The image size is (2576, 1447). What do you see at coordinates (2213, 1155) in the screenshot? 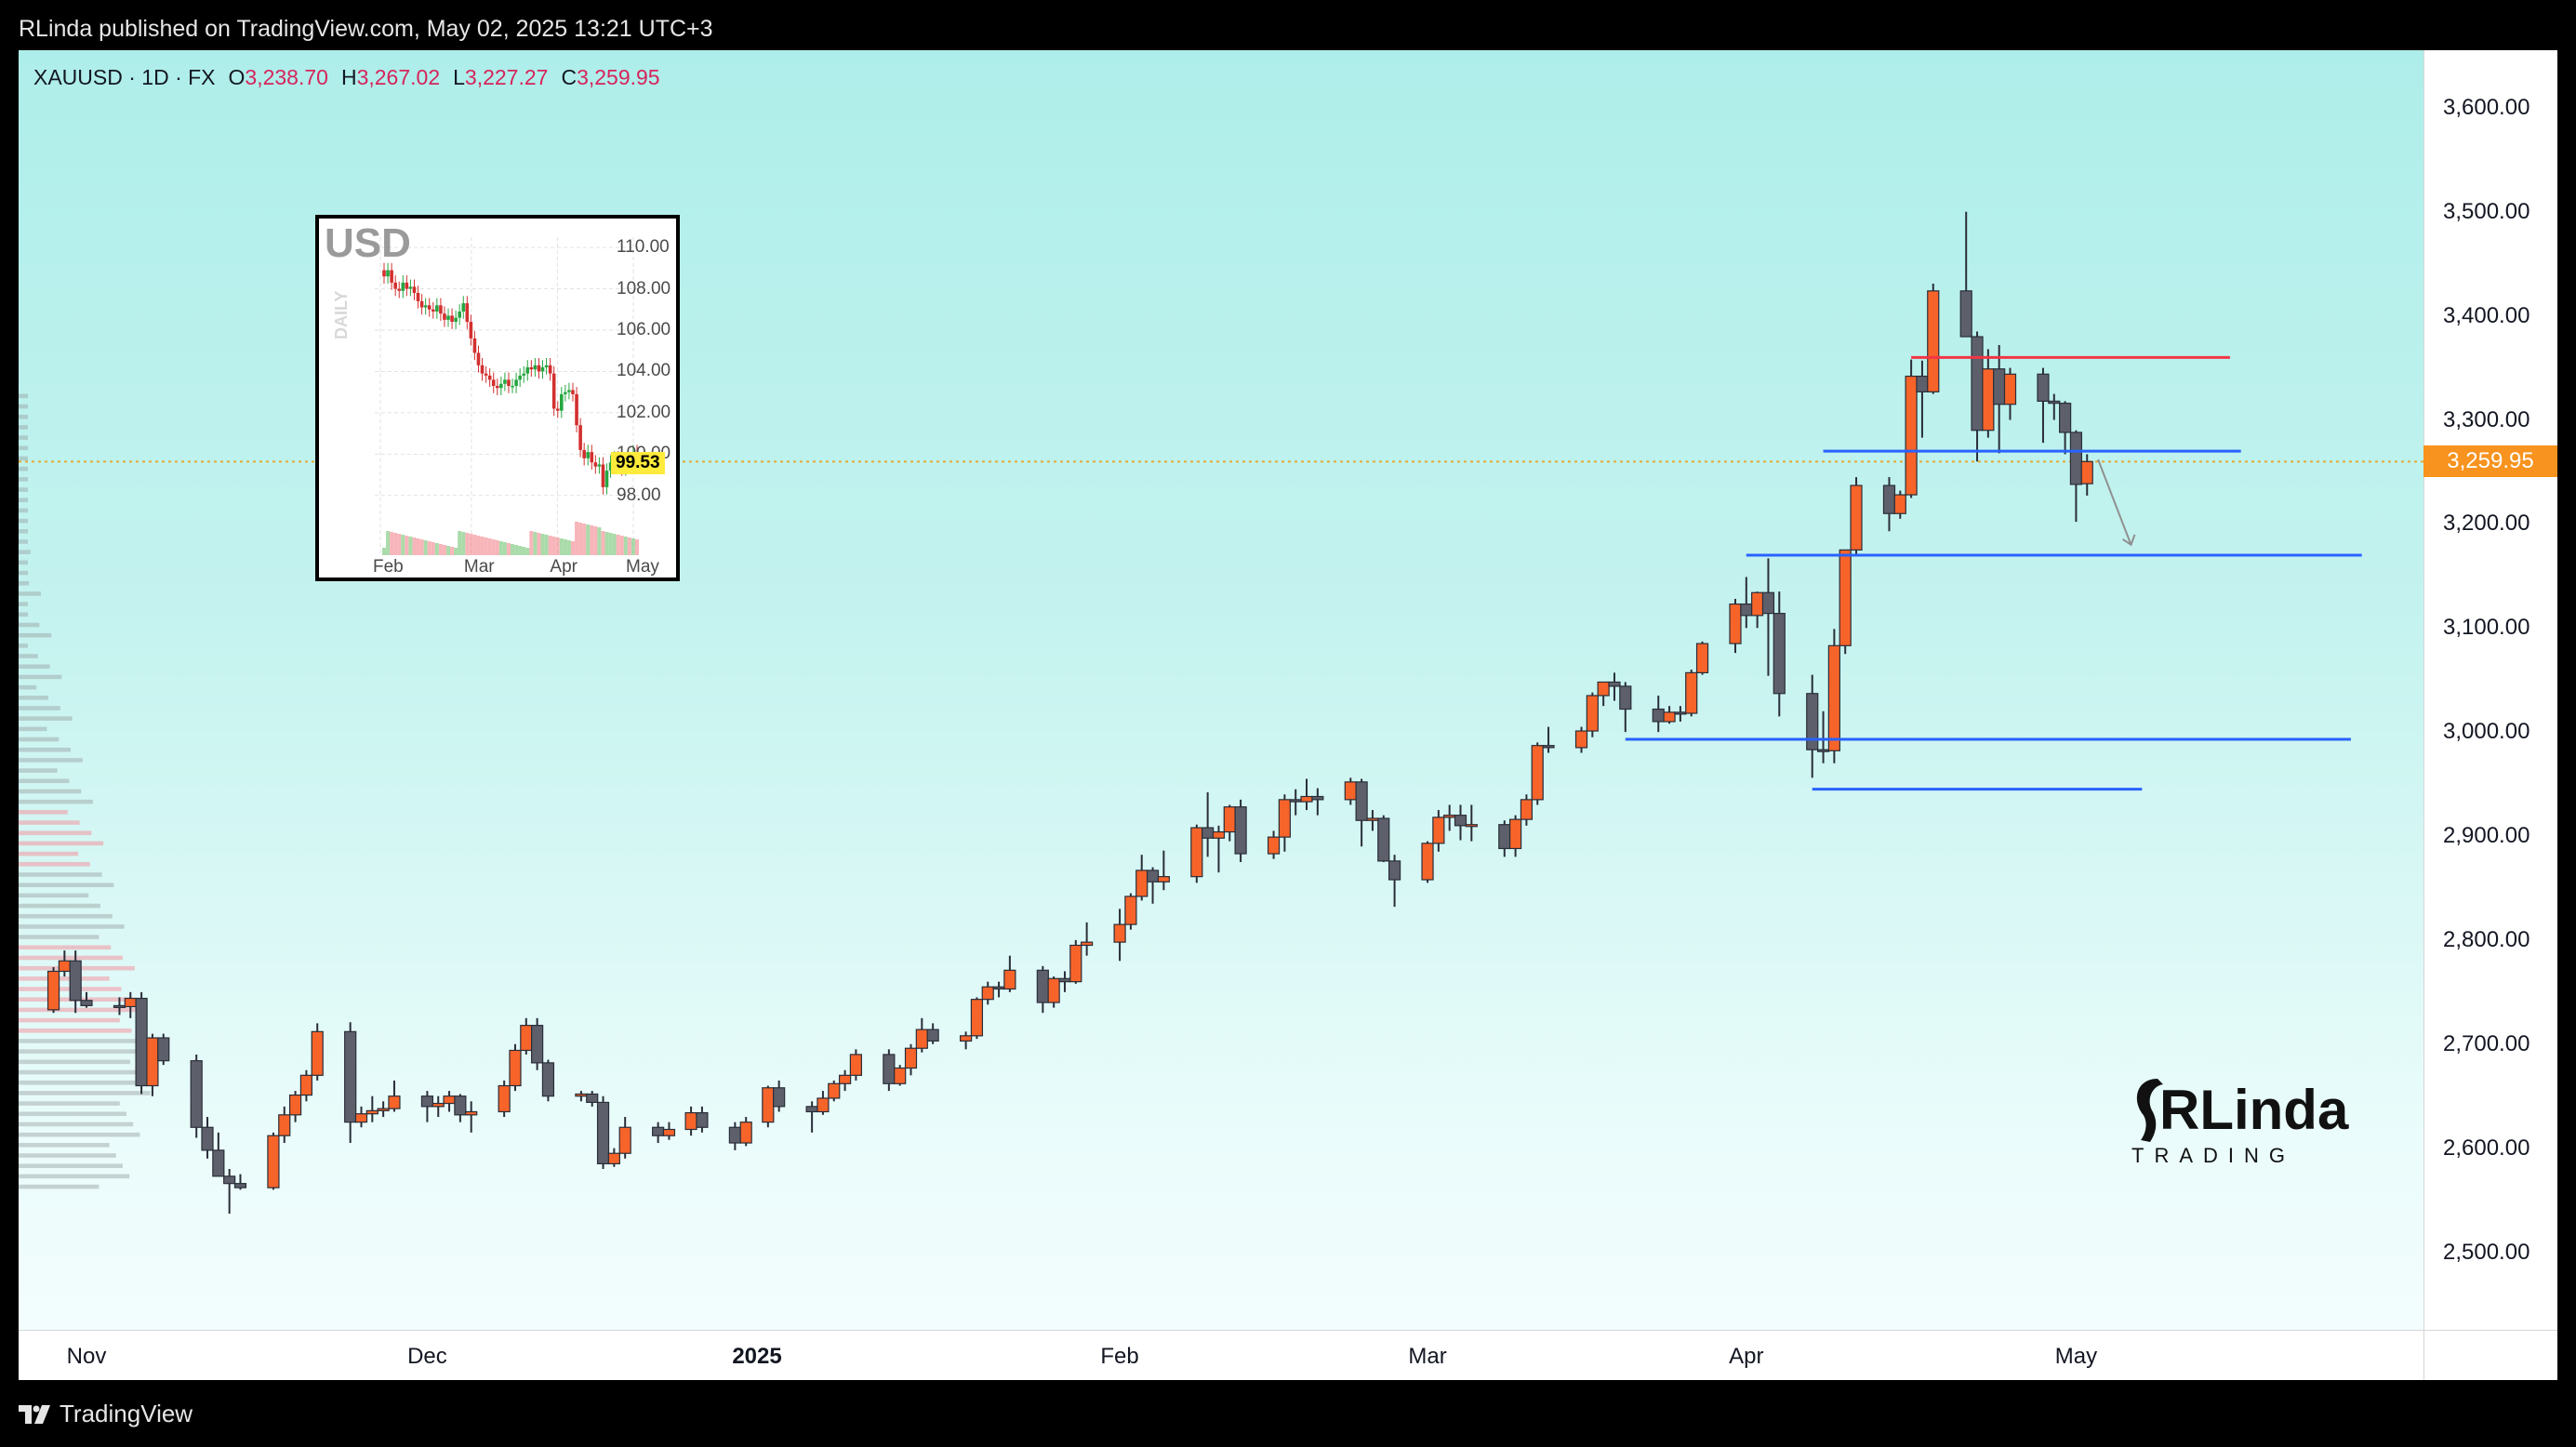
I see `svg-text: TRADING` at bounding box center [2213, 1155].